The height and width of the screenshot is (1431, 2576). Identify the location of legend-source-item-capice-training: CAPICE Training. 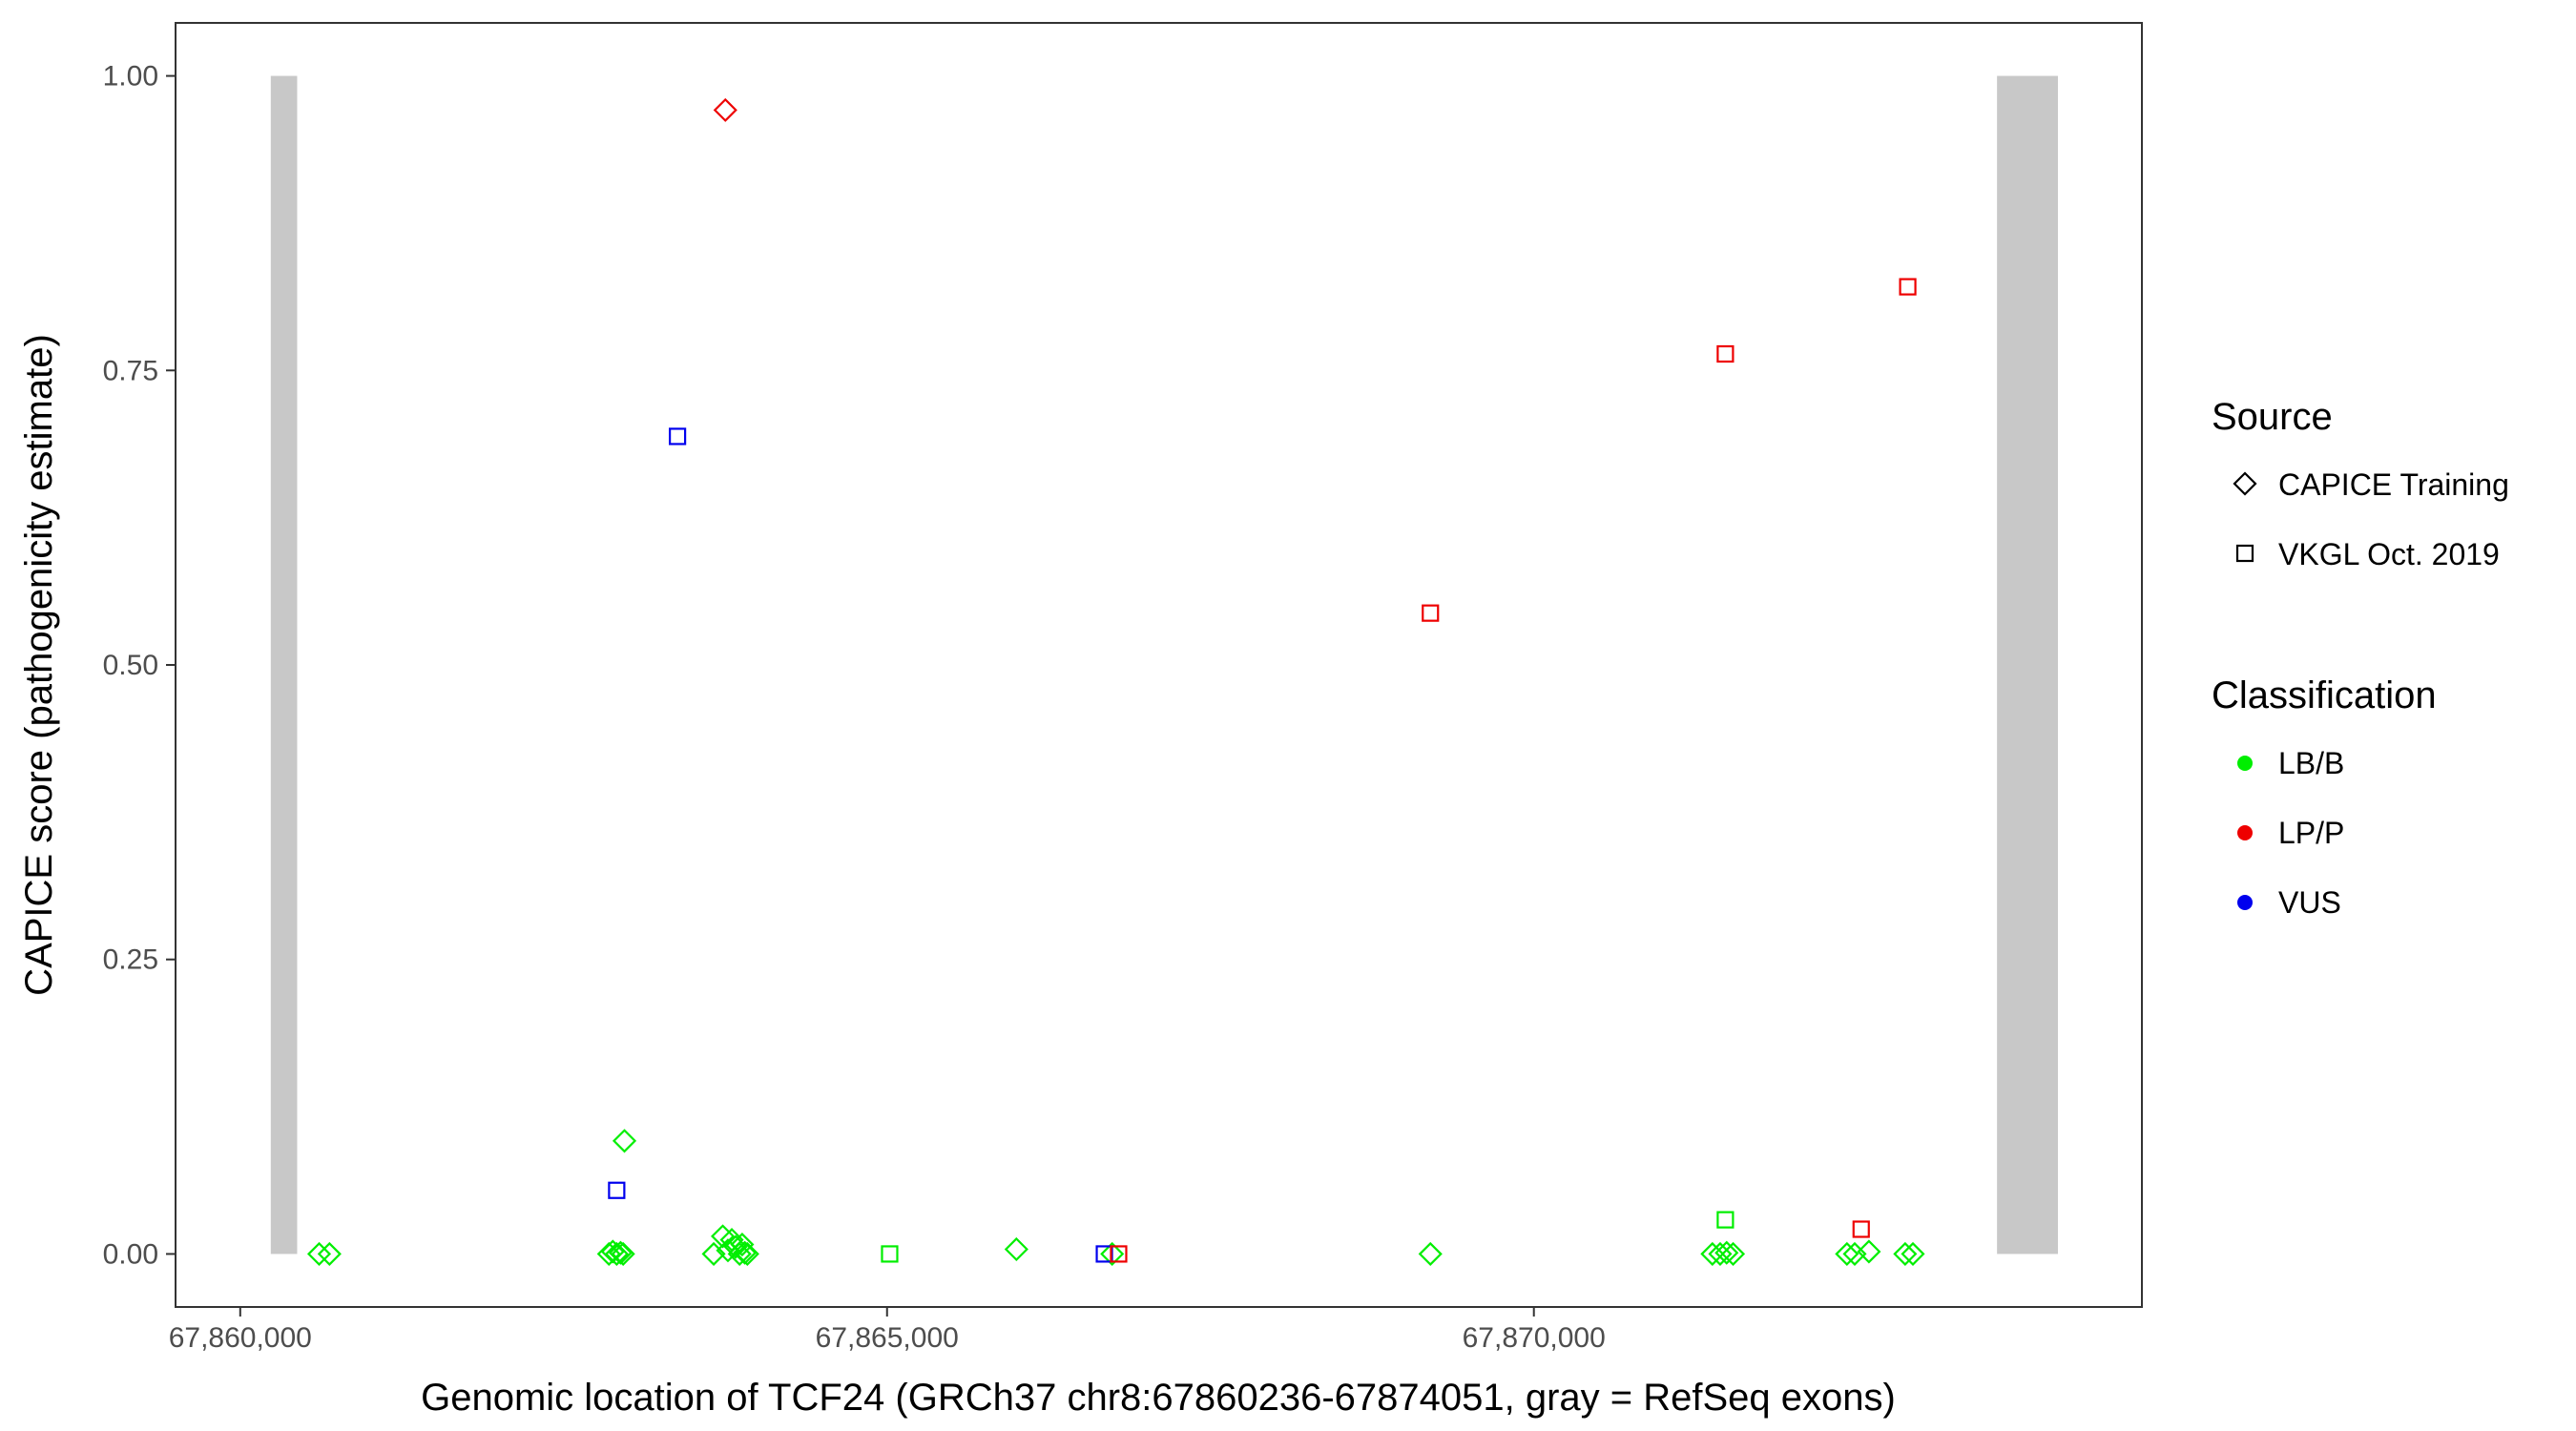
(2371, 484).